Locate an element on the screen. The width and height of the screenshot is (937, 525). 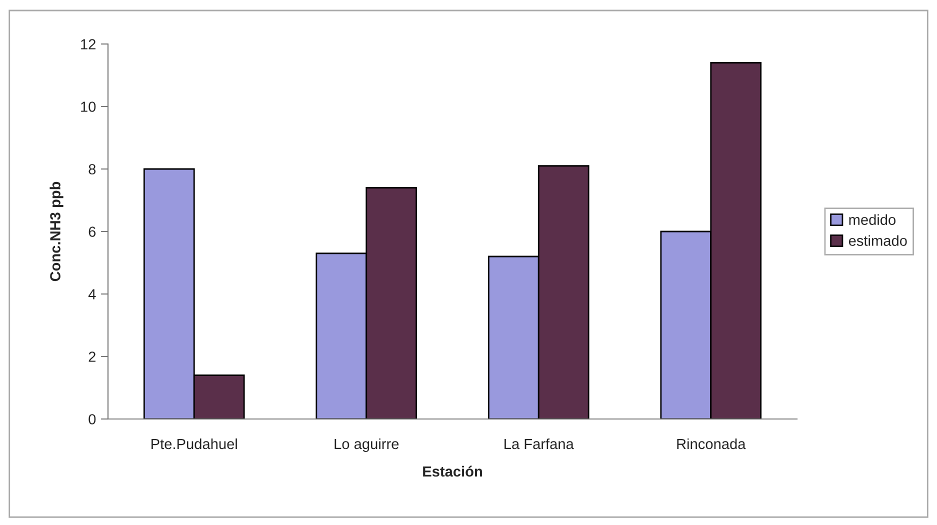
y-tick-label: 0 is located at coordinates (92, 419).